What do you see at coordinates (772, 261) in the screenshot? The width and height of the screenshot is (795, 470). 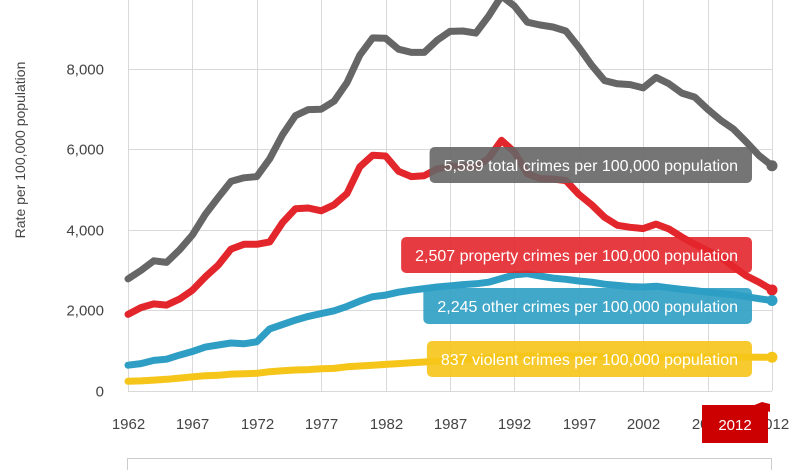 I see `series-endpoints` at bounding box center [772, 261].